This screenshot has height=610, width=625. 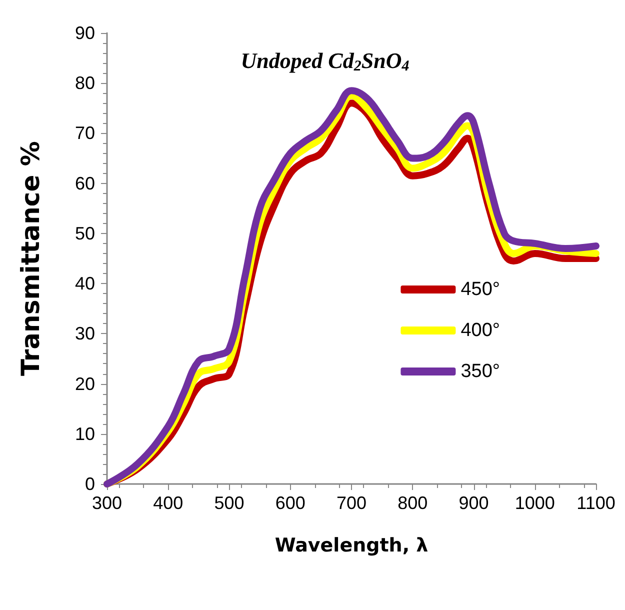 What do you see at coordinates (351, 545) in the screenshot?
I see `x-axis-title: Wavelength, λ` at bounding box center [351, 545].